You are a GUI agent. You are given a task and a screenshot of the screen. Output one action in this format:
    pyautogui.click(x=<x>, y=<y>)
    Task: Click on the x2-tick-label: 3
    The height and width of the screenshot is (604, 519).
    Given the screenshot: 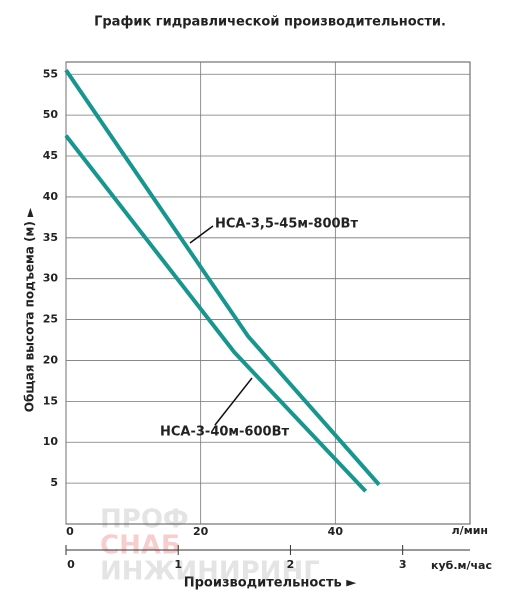 What is the action you would take?
    pyautogui.click(x=403, y=564)
    